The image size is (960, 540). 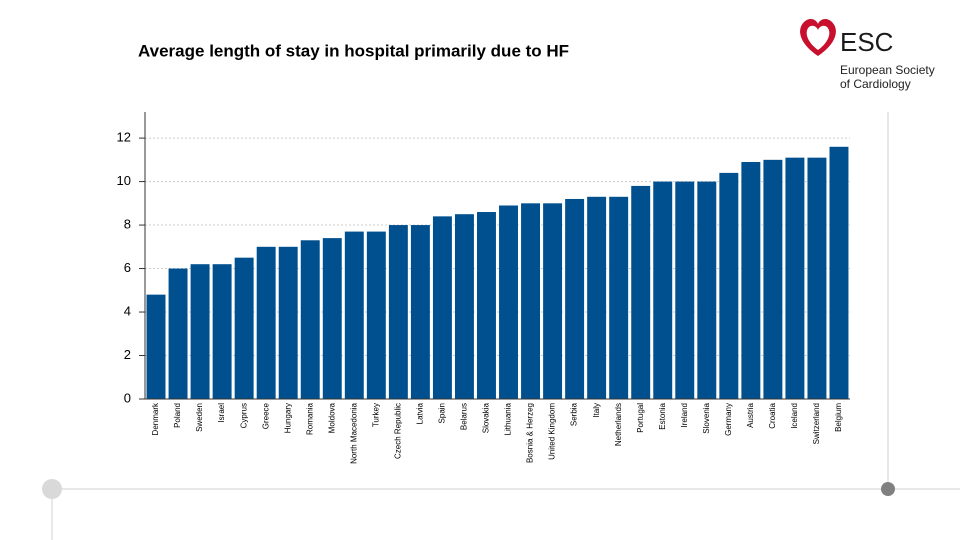 I want to click on x-tick-label: Turkey, so click(x=375, y=415).